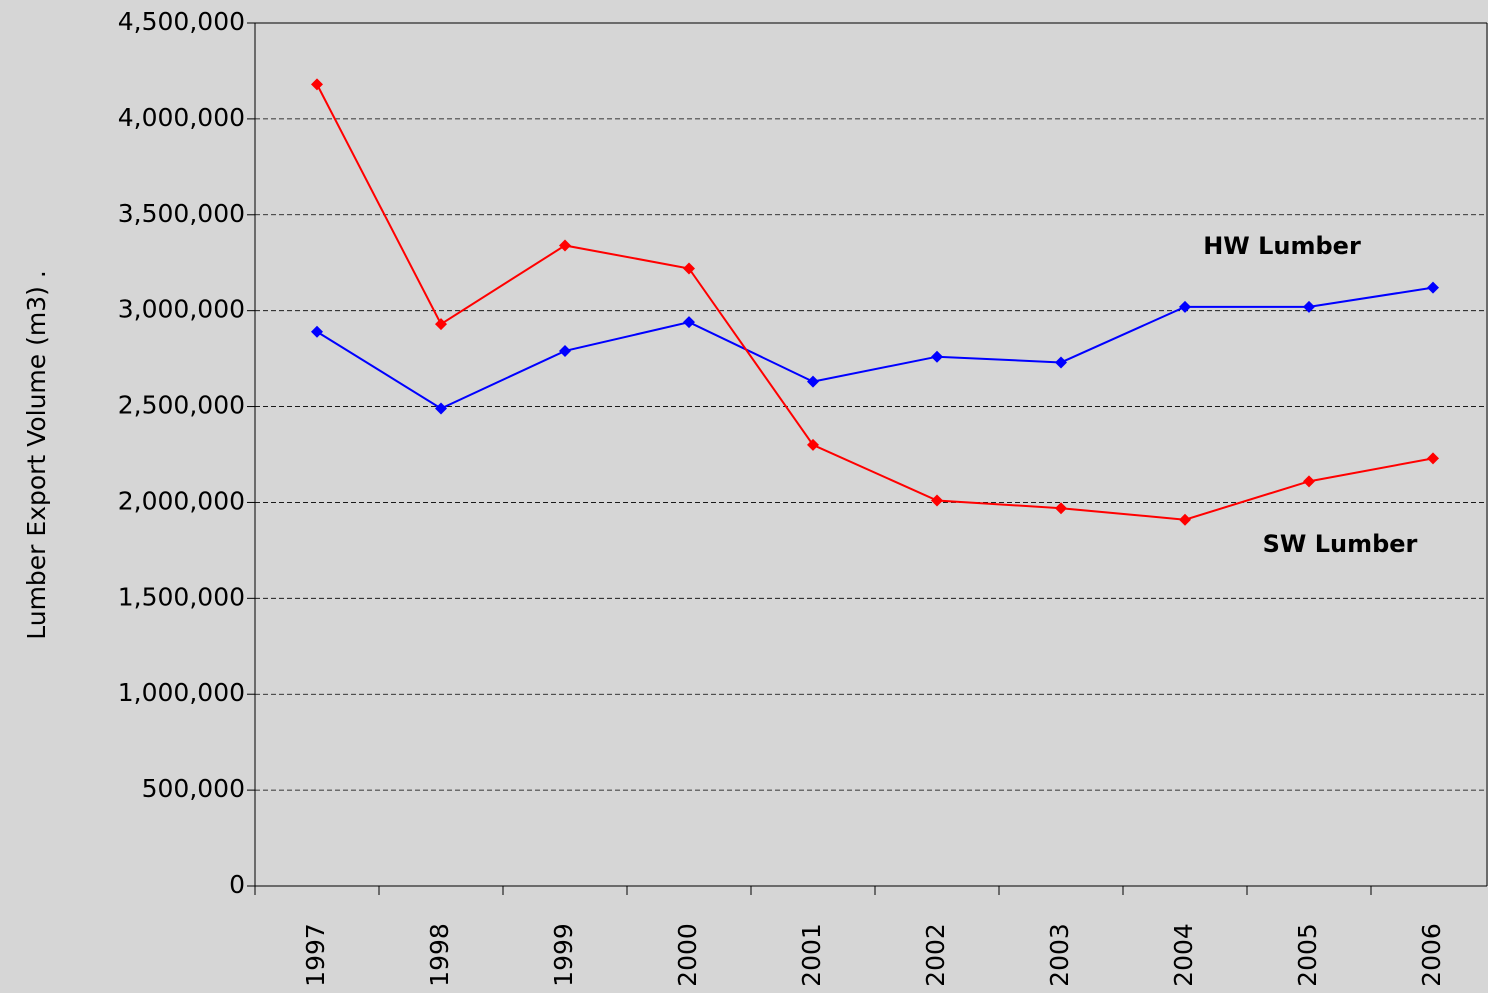 This screenshot has width=1488, height=993. Describe the element at coordinates (1307, 955) in the screenshot. I see `x-tick-label: 2005` at that location.